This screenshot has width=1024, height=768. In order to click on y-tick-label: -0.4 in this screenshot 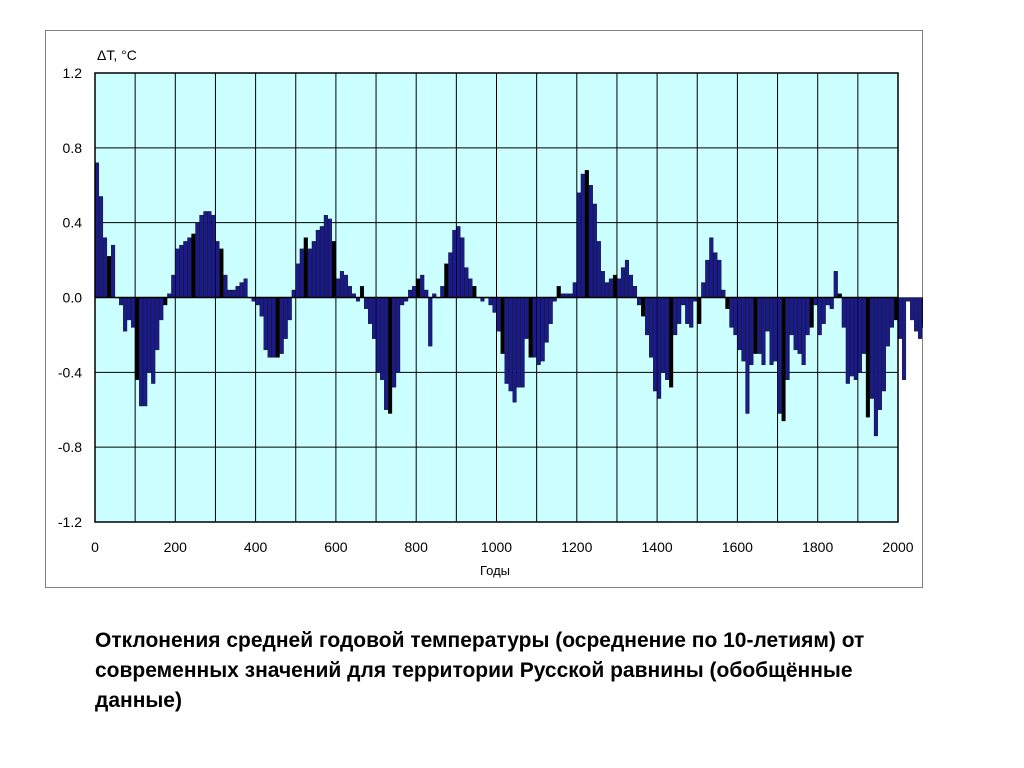, I will do `click(70, 372)`.